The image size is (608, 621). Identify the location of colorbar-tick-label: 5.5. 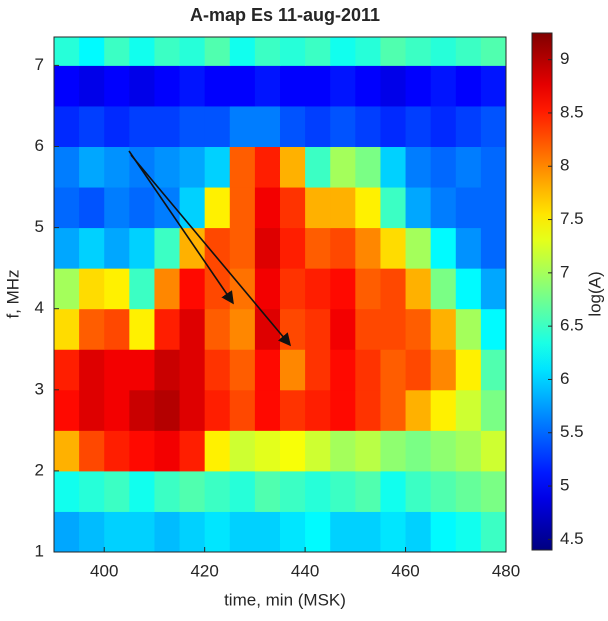
(572, 431).